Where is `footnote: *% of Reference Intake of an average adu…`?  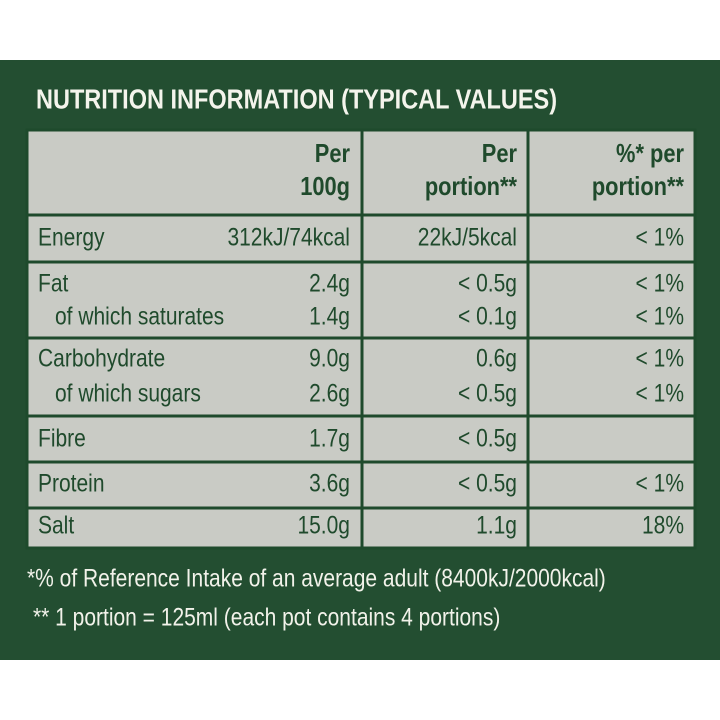
footnote: *% of Reference Intake of an average adu… is located at coordinates (316, 578).